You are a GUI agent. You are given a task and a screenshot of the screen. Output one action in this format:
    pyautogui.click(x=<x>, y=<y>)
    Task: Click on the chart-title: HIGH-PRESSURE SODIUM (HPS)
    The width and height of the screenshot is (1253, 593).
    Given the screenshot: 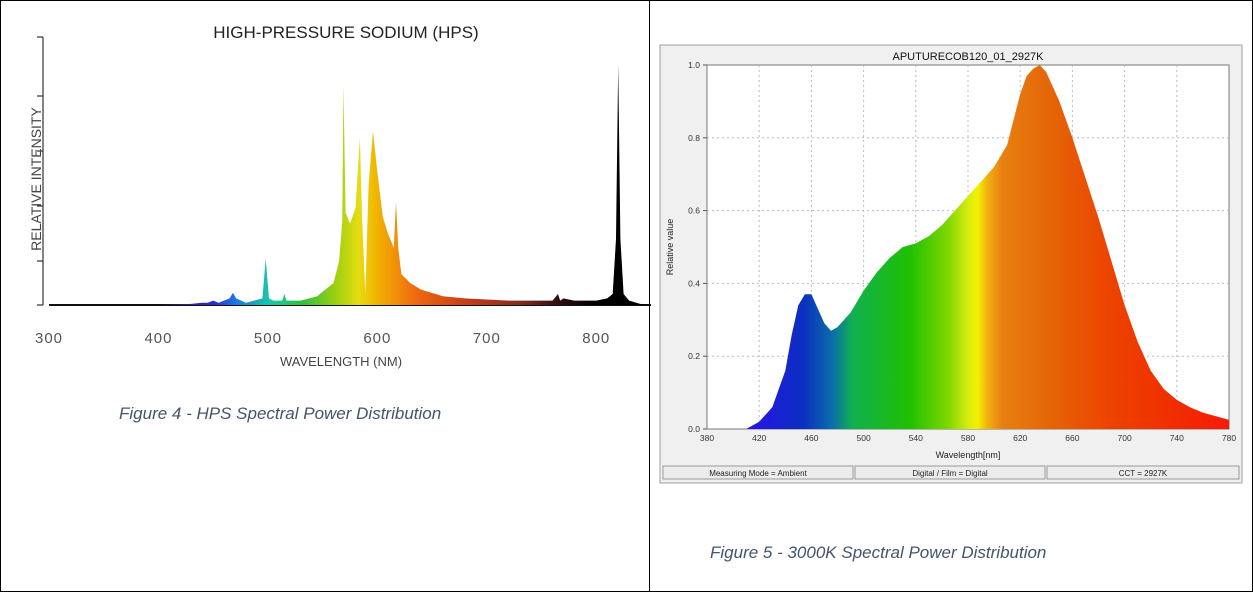 What is the action you would take?
    pyautogui.click(x=345, y=32)
    